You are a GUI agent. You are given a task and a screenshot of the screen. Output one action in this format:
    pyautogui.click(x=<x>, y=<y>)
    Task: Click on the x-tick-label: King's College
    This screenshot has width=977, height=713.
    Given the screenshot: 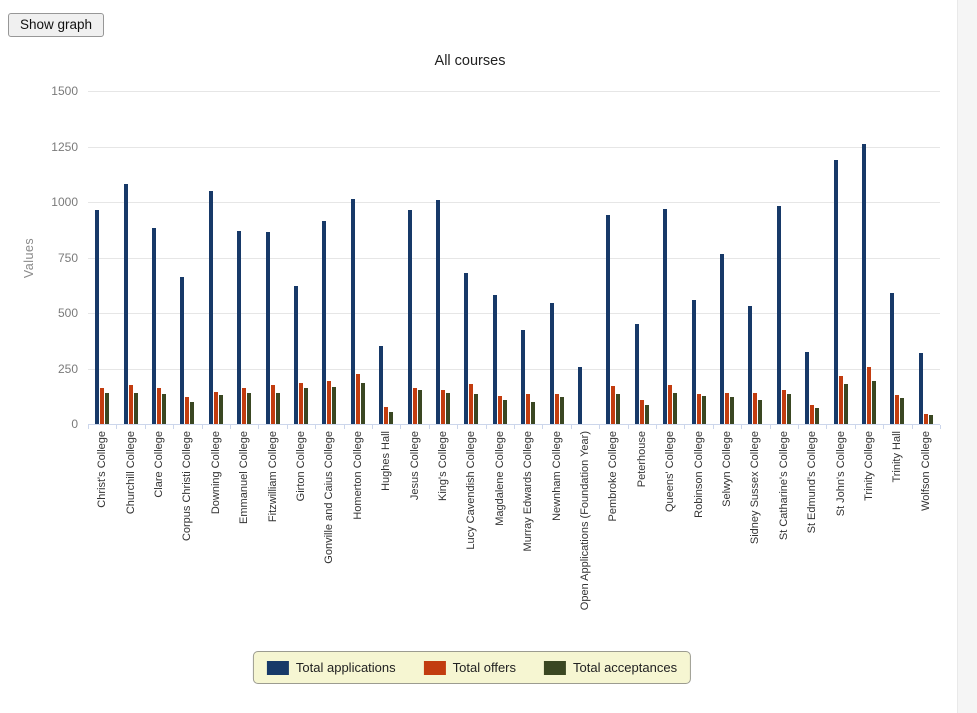 What is the action you would take?
    pyautogui.click(x=443, y=466)
    